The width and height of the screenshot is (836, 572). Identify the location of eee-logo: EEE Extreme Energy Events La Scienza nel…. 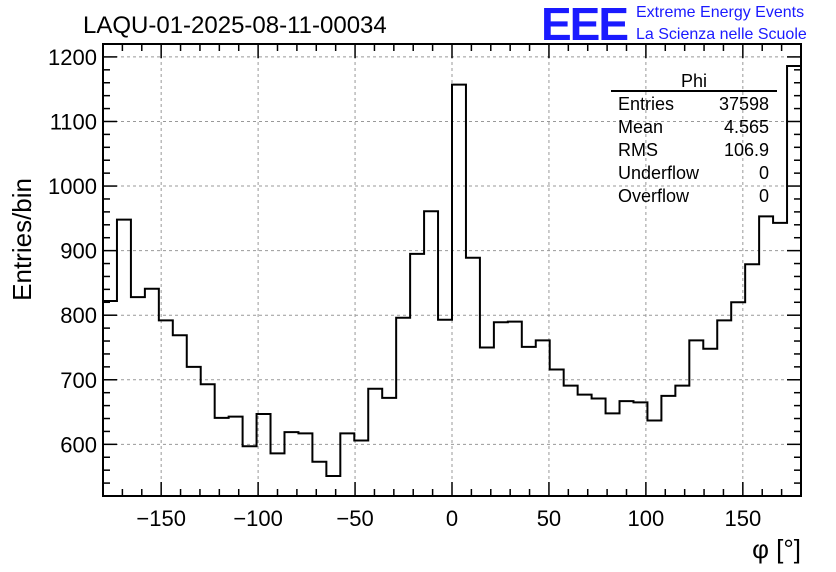
(674, 25).